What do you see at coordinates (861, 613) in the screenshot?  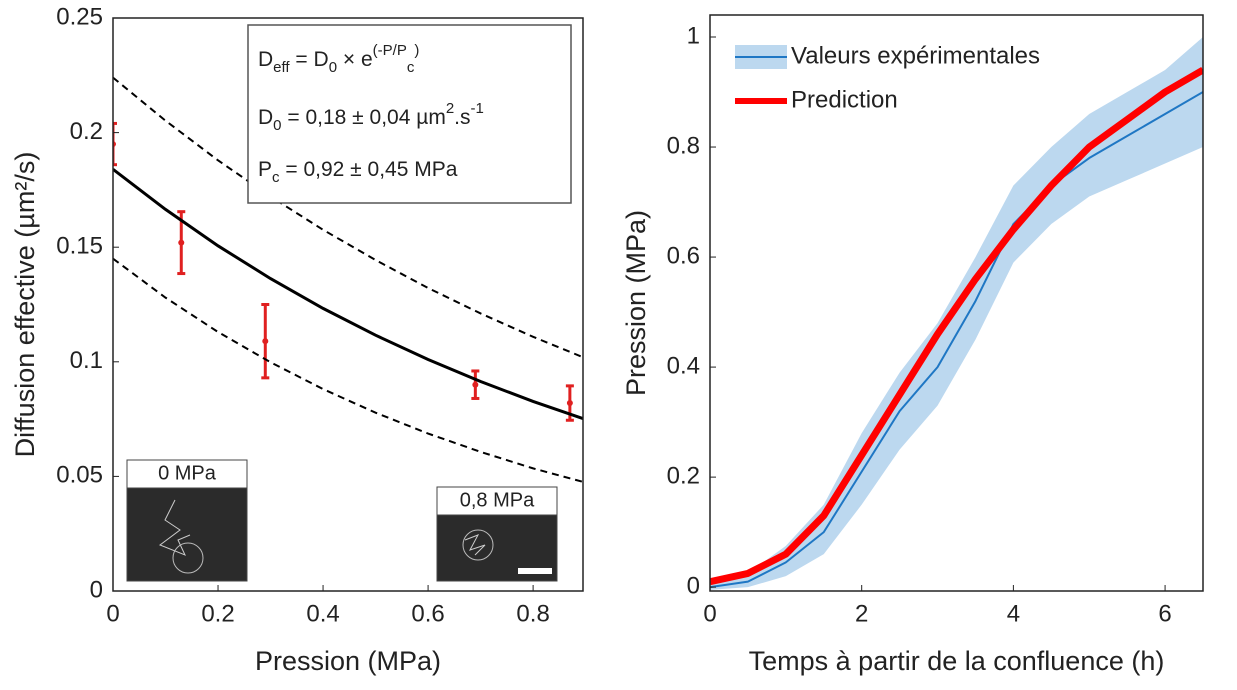 I see `x-tick-label: 2` at bounding box center [861, 613].